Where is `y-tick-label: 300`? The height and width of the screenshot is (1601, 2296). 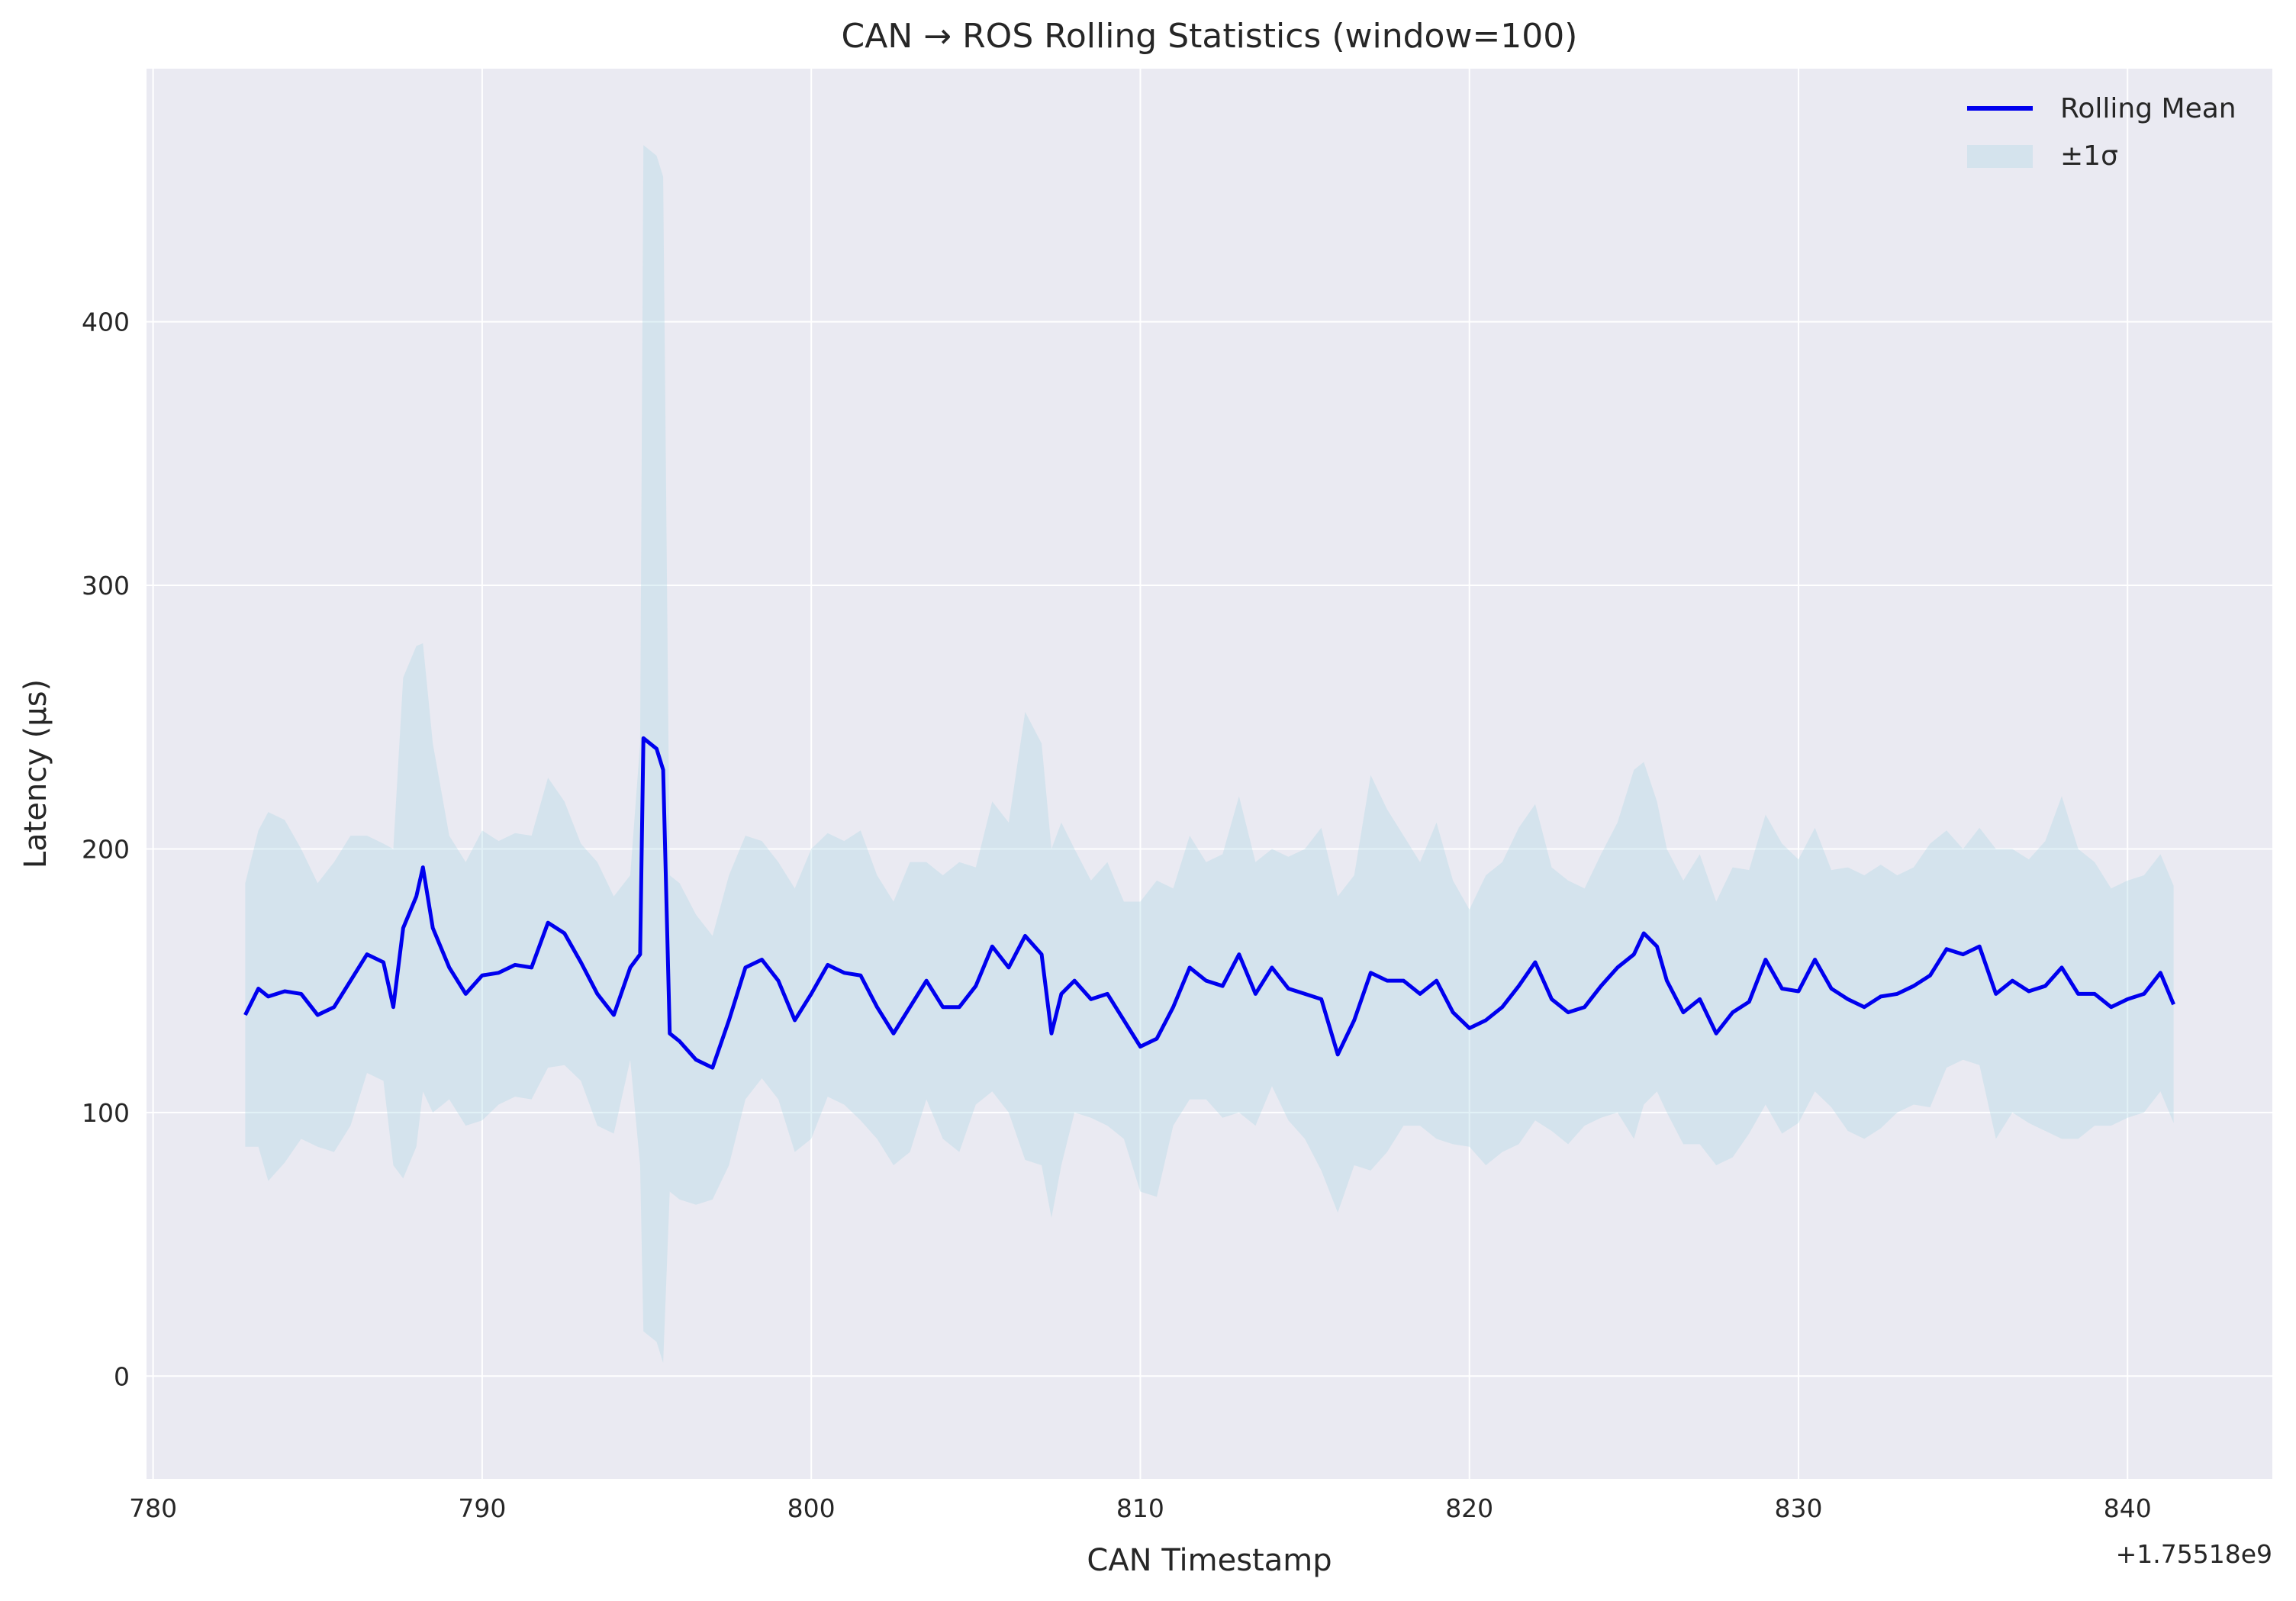
y-tick-label: 300 is located at coordinates (106, 586).